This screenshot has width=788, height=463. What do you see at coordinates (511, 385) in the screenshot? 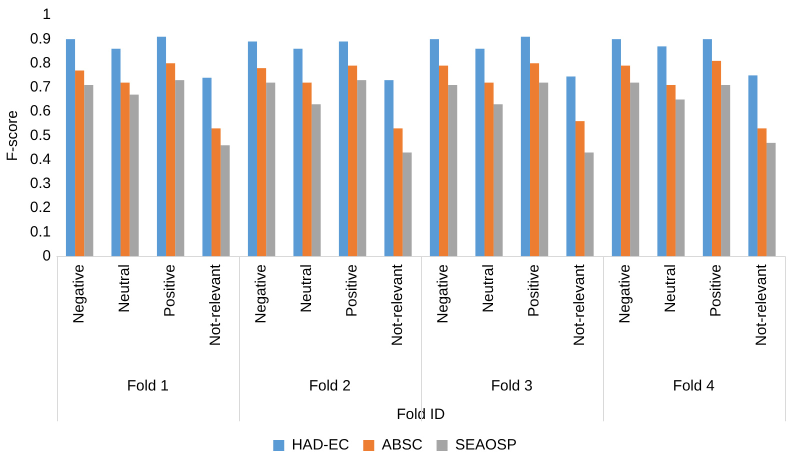
I see `text: Fold 3` at bounding box center [511, 385].